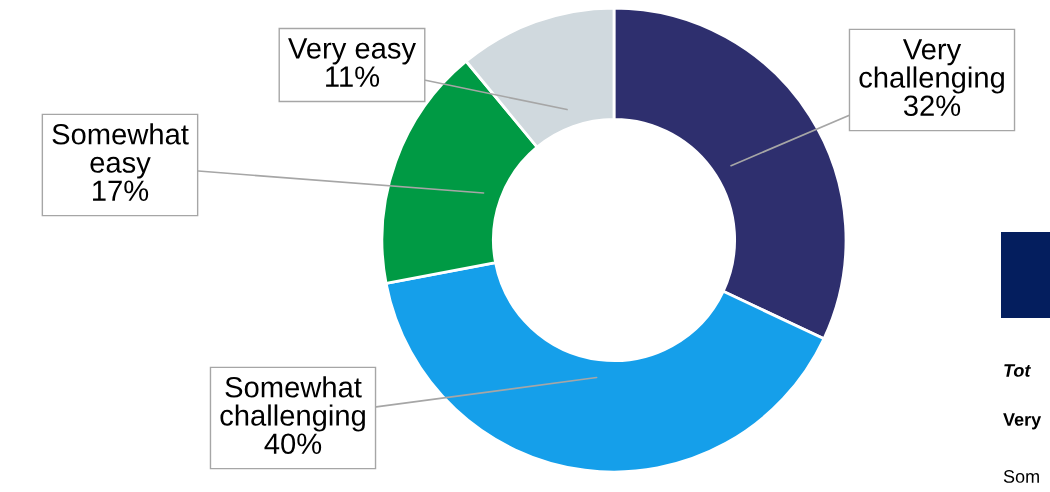 Image resolution: width=1050 pixels, height=492 pixels. What do you see at coordinates (1022, 421) in the screenshot?
I see `text: Very` at bounding box center [1022, 421].